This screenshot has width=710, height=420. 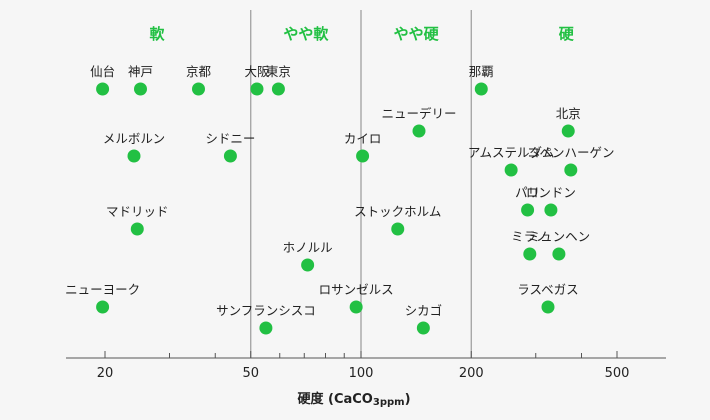 What do you see at coordinates (471, 373) in the screenshot?
I see `tick-label: 200` at bounding box center [471, 373].